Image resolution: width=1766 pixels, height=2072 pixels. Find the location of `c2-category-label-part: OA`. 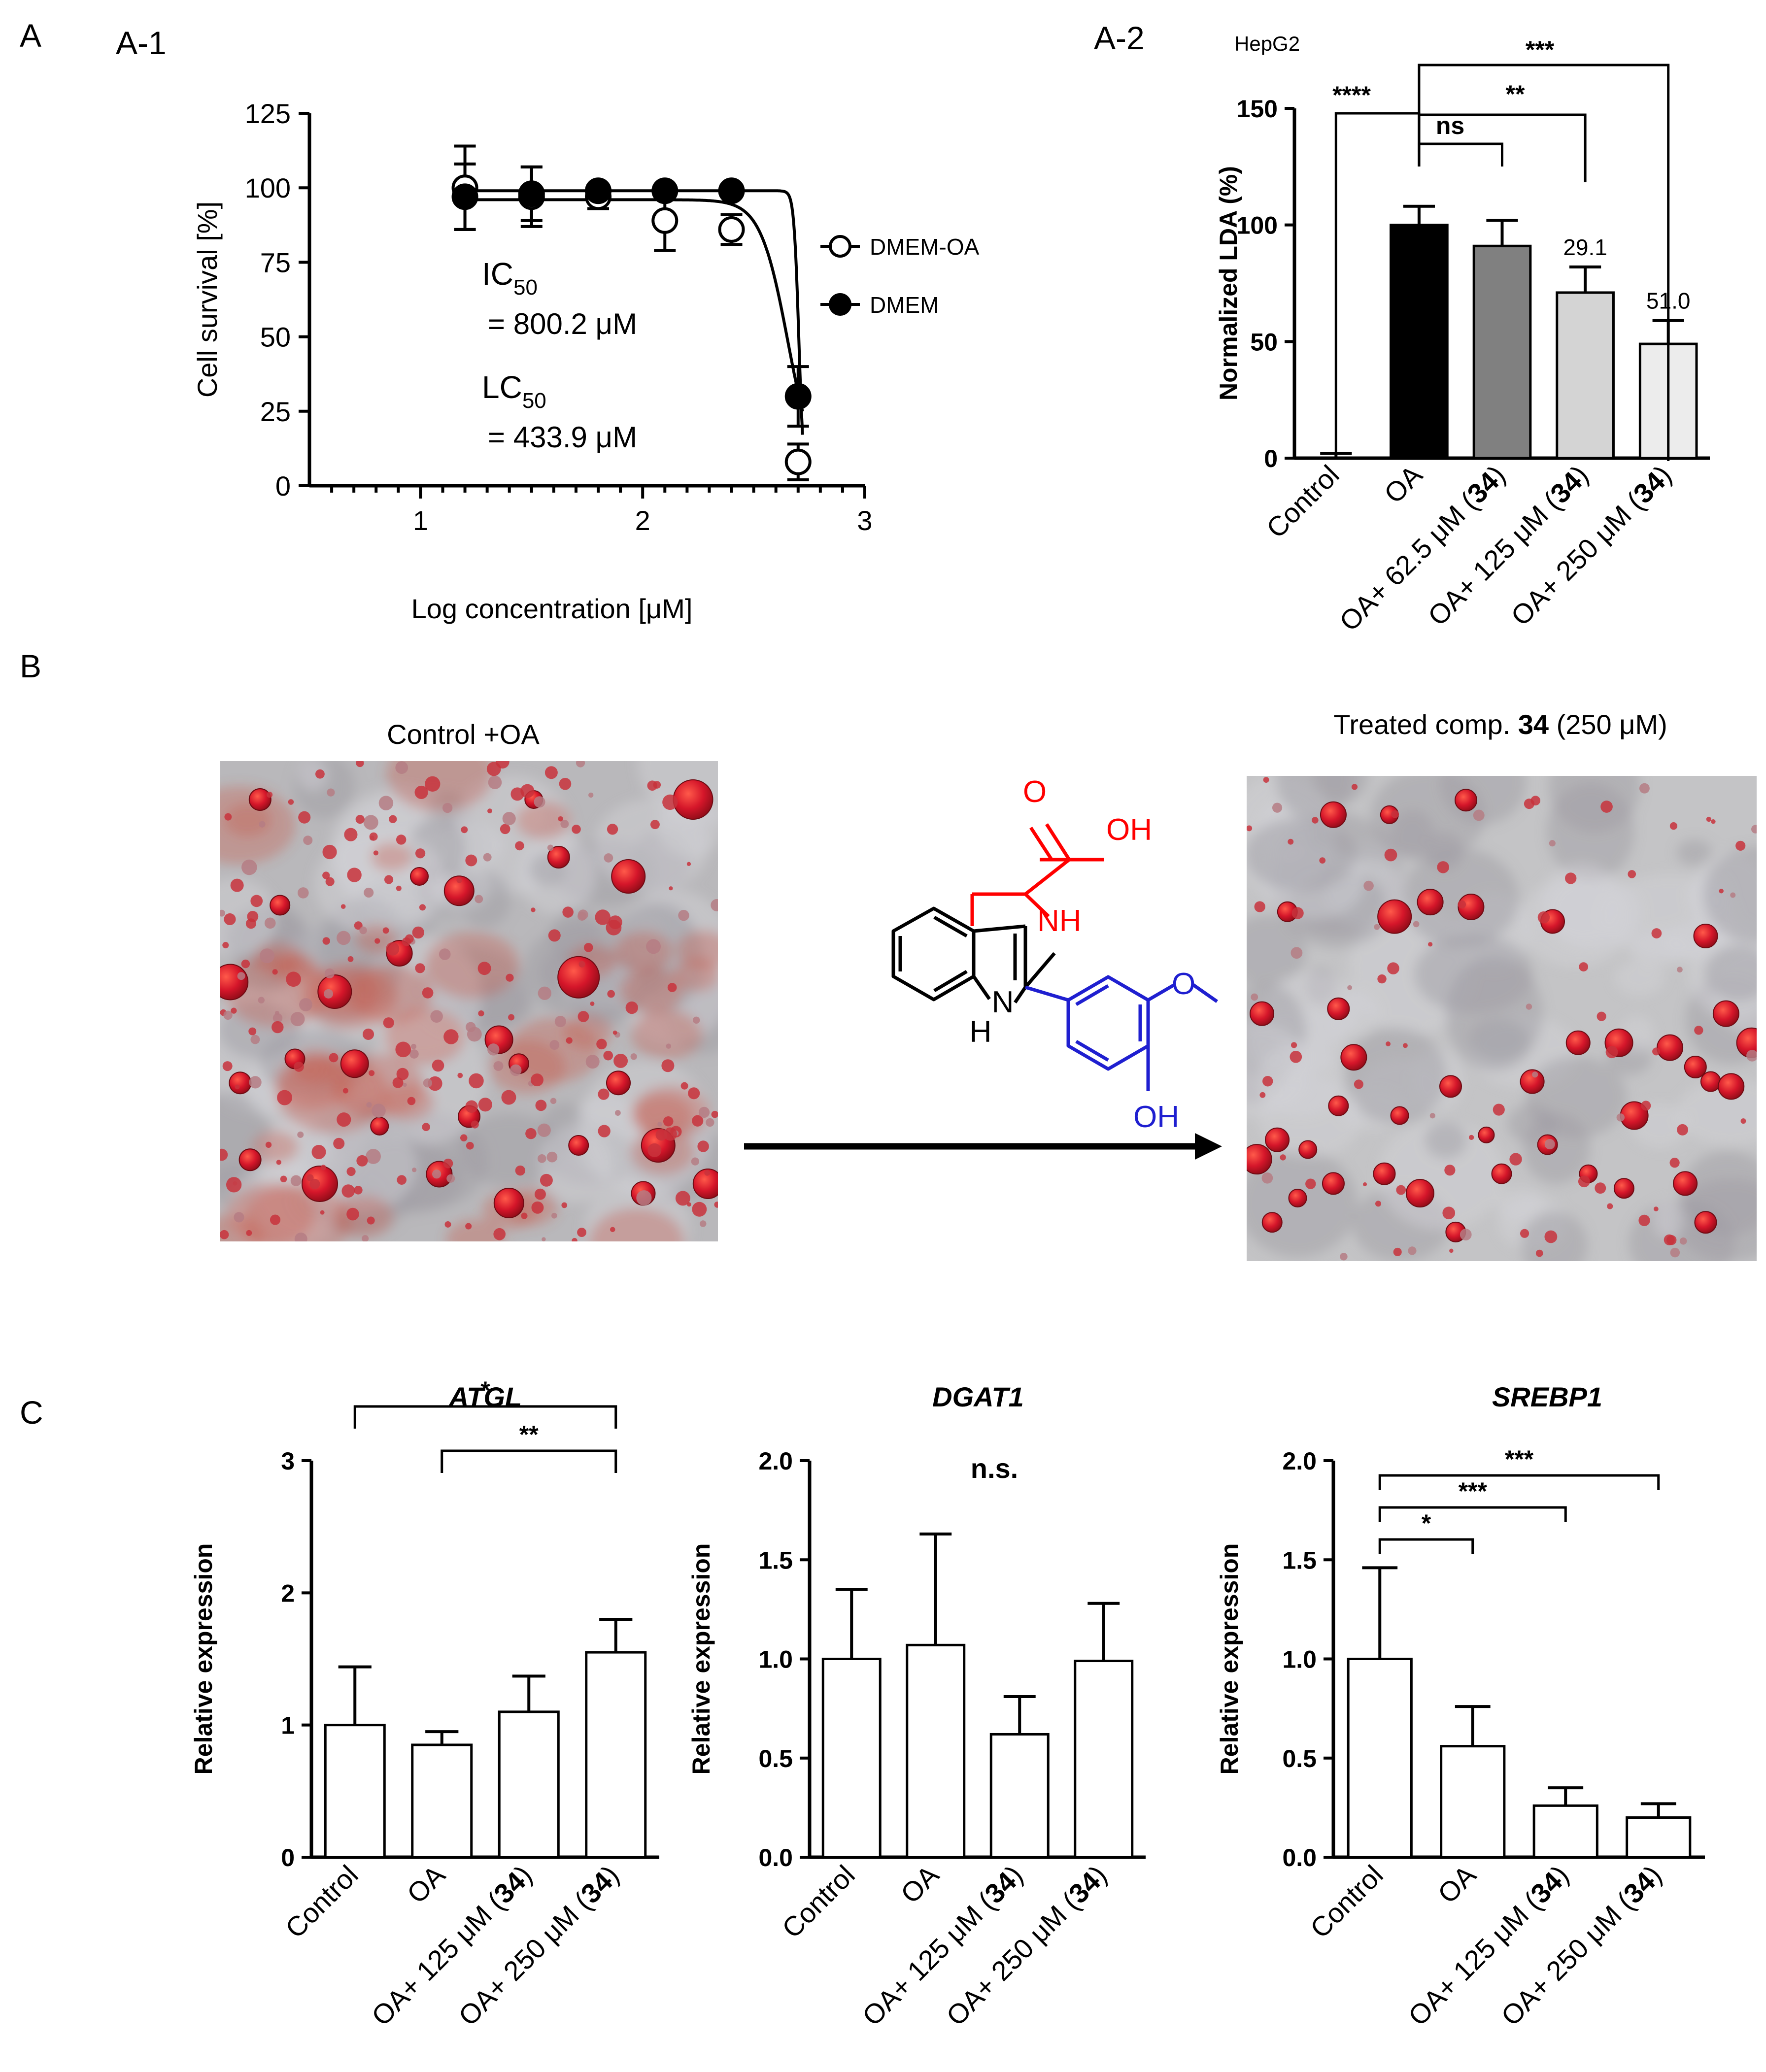

c2-category-label-part: OA is located at coordinates (919, 1884).